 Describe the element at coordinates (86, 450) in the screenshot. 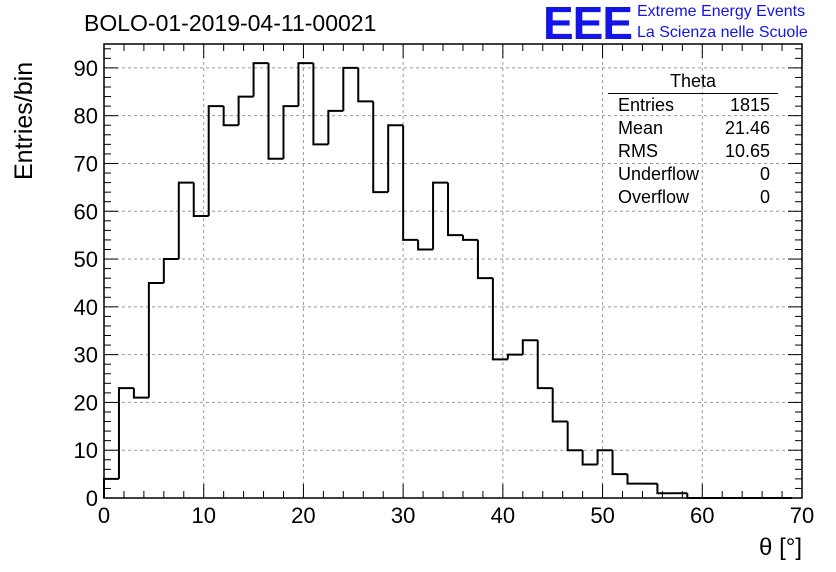

I see `y-tick-label: 10` at that location.